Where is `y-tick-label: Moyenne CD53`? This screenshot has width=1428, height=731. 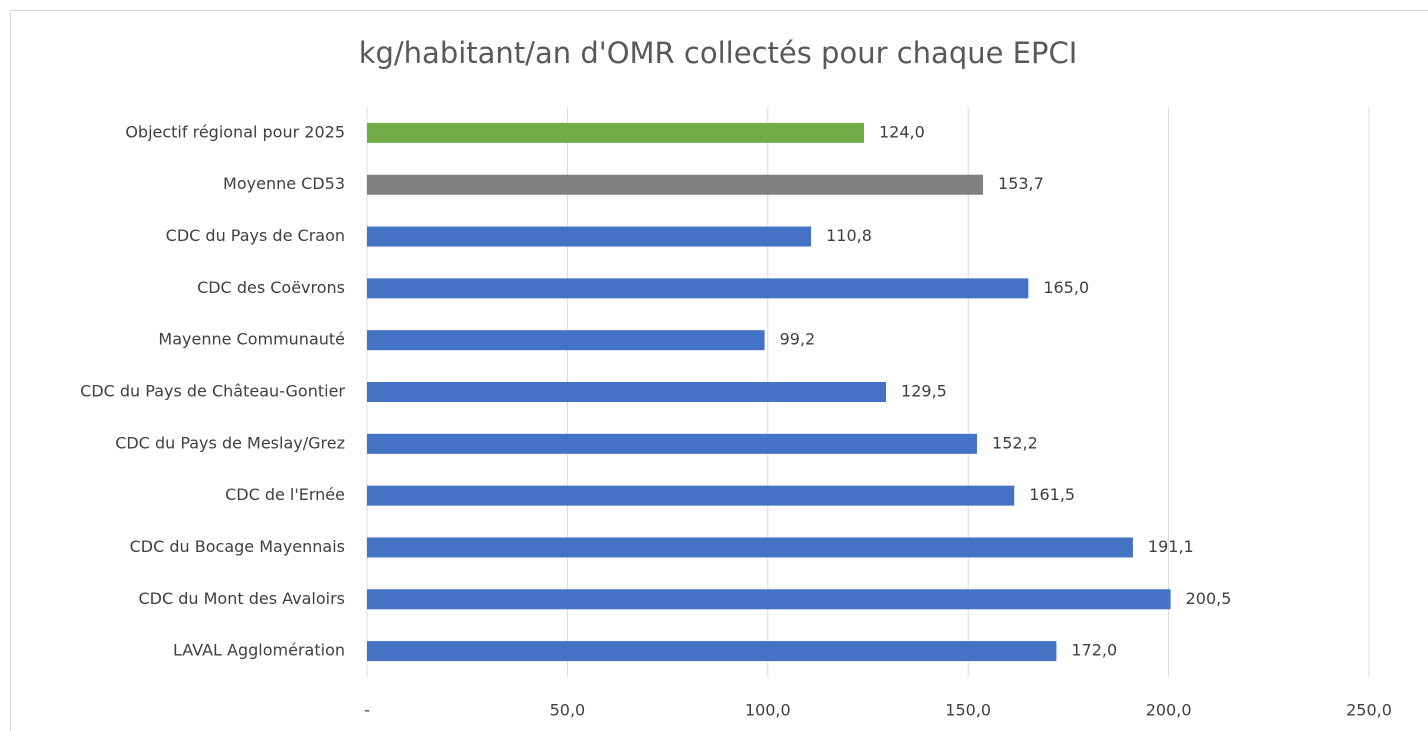 y-tick-label: Moyenne CD53 is located at coordinates (284, 183).